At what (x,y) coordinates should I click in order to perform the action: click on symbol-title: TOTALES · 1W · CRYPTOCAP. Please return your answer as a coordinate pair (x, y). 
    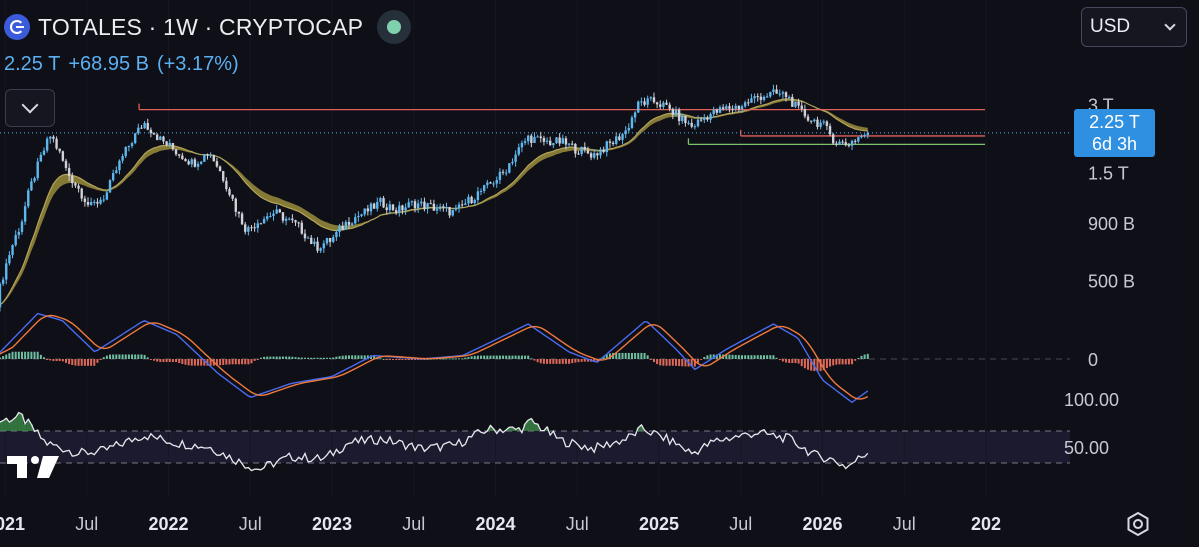
    Looking at the image, I should click on (201, 26).